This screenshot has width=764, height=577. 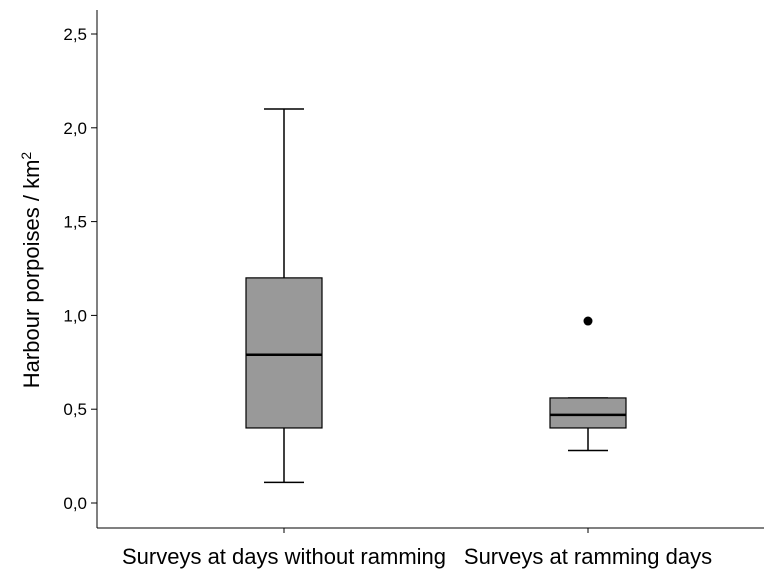 What do you see at coordinates (26, 156) in the screenshot?
I see `y-axis-title-superscript: 2` at bounding box center [26, 156].